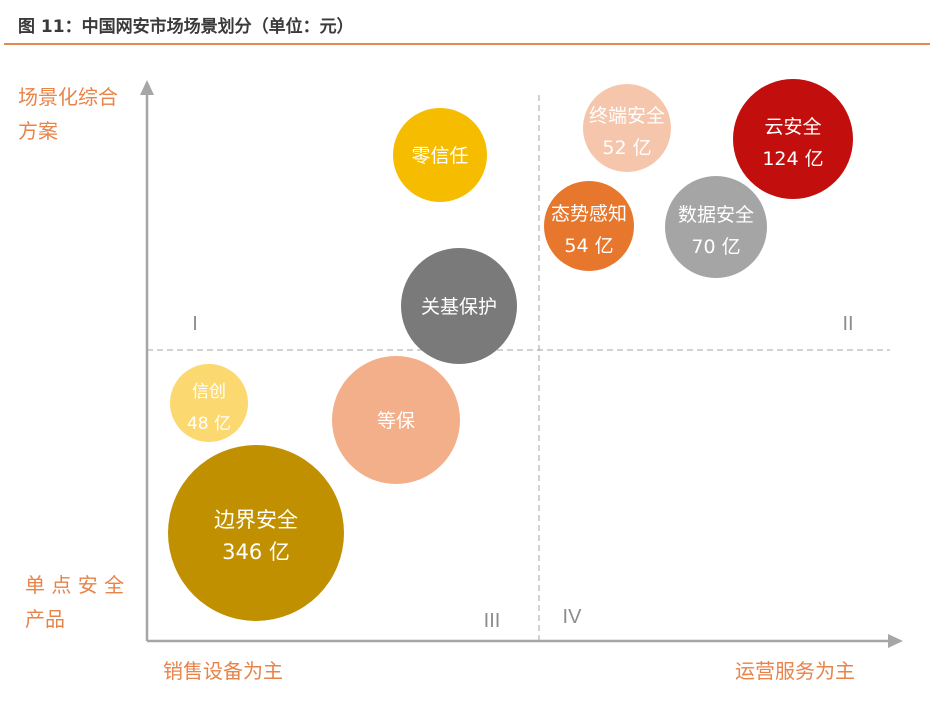  Describe the element at coordinates (68, 97) in the screenshot. I see `y-top-label-line1: 场景化综合` at that location.